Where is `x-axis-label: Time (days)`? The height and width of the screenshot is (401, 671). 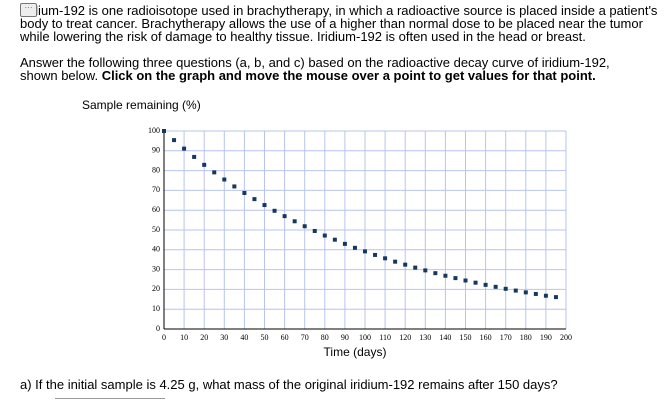
x-axis-label: Time (days) is located at coordinates (355, 352).